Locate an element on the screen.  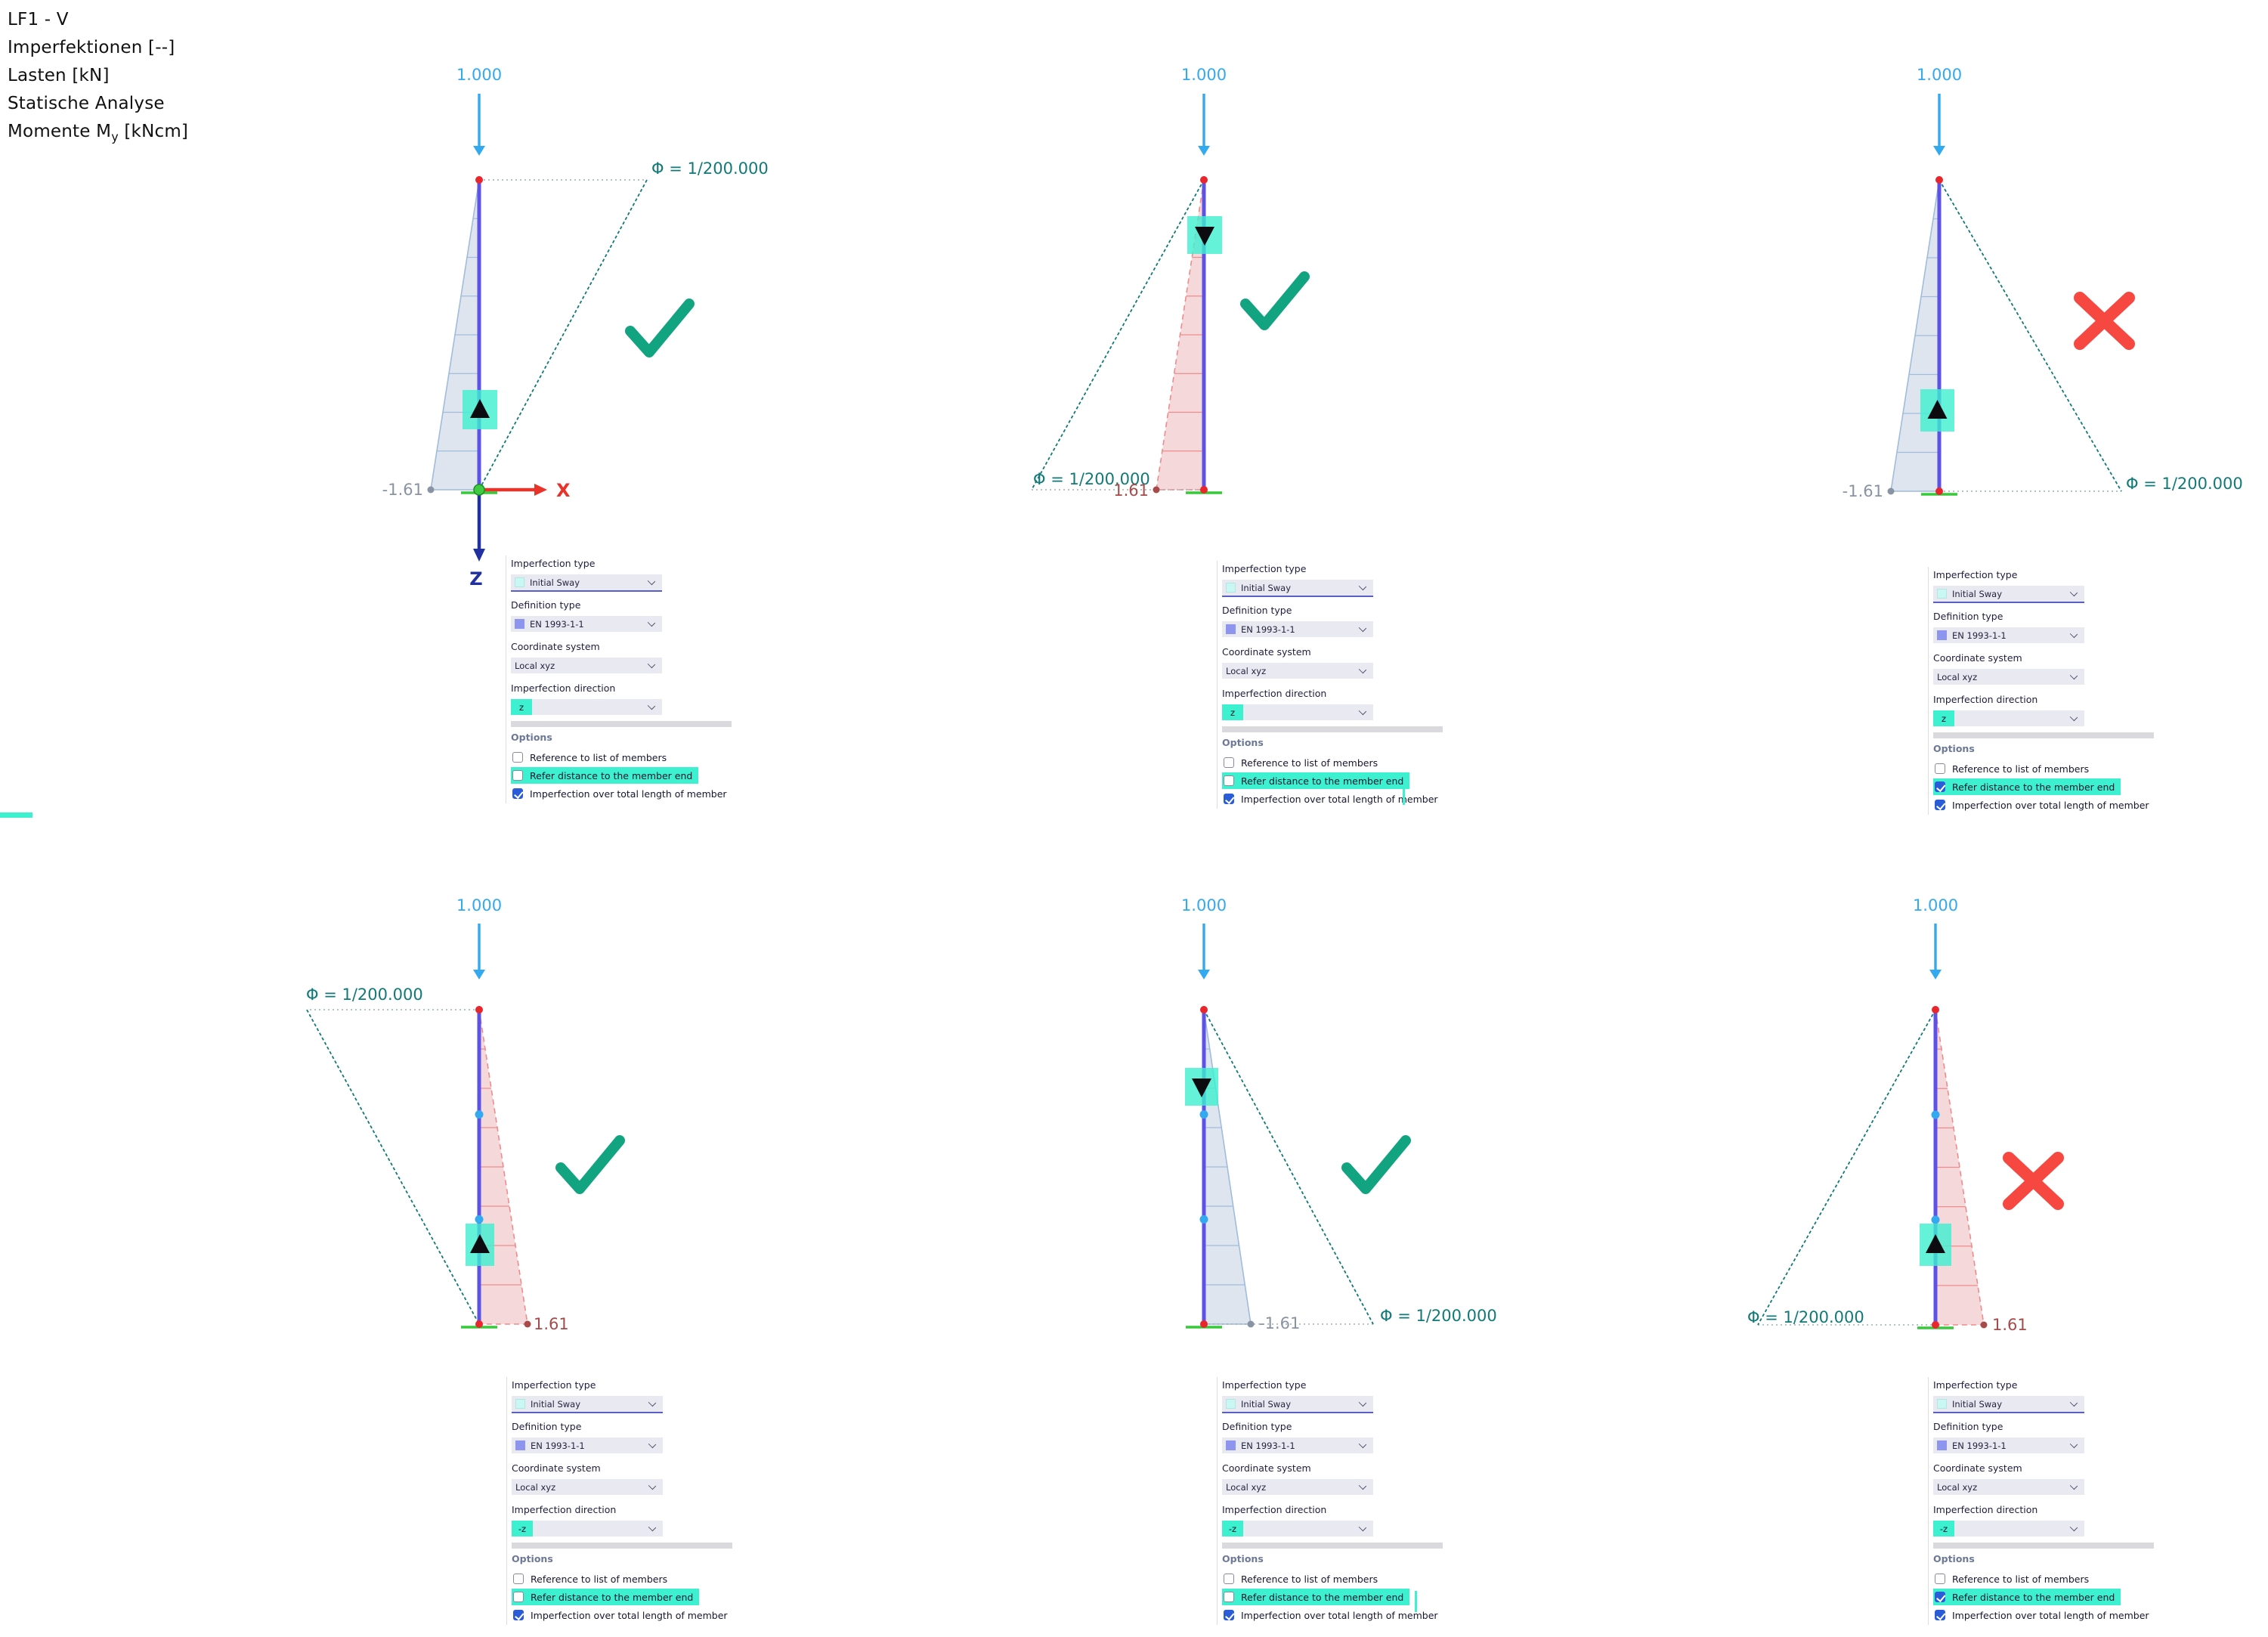
imperfection-direction-value: -z is located at coordinates (1232, 1528).